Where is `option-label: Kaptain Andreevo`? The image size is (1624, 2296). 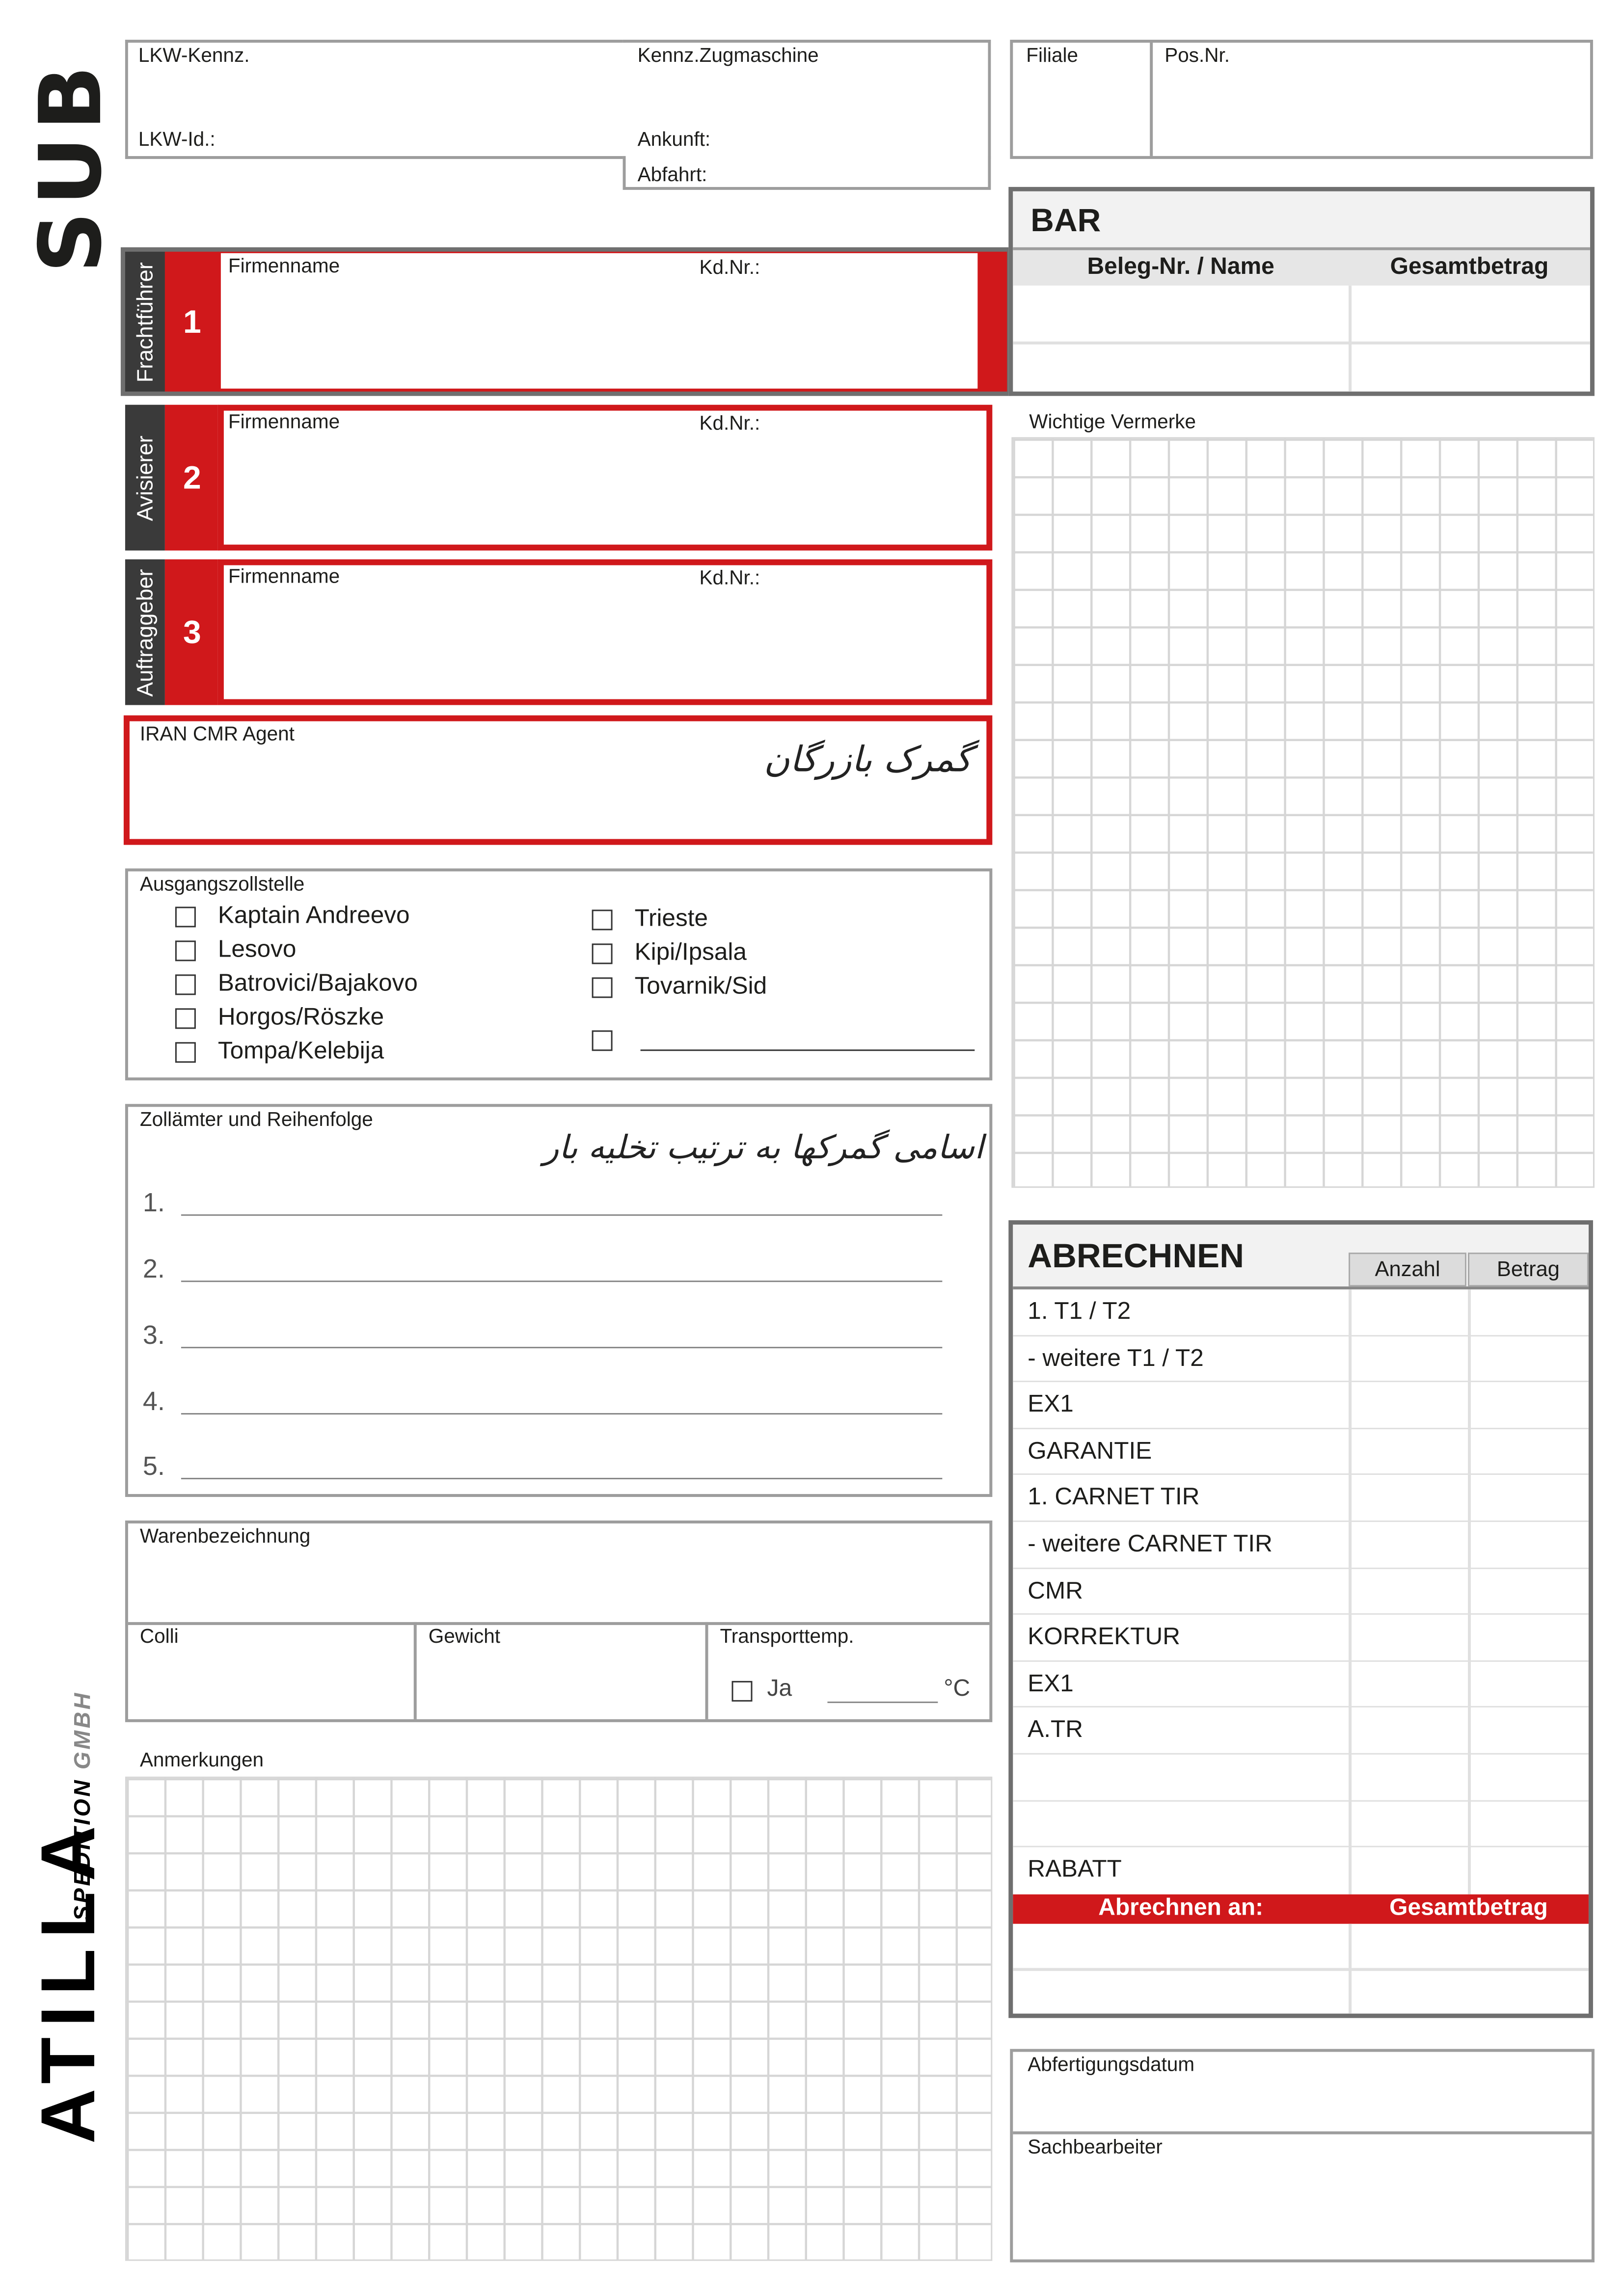 option-label: Kaptain Andreevo is located at coordinates (313, 915).